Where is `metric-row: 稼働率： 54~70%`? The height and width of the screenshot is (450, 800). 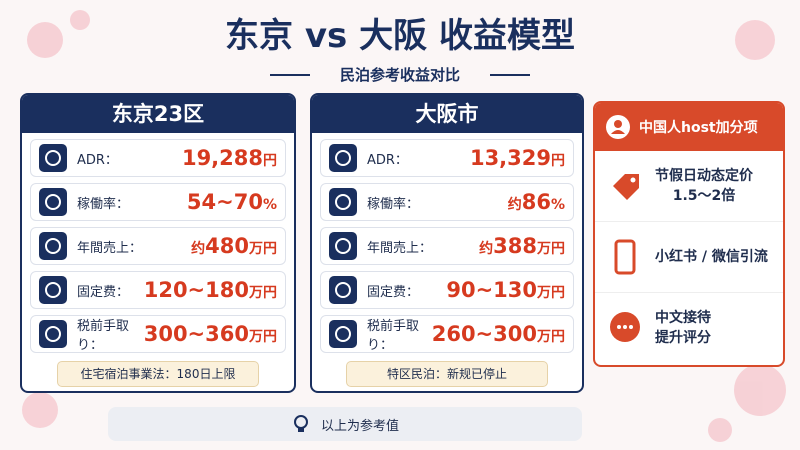 metric-row: 稼働率： 54~70% is located at coordinates (158, 202).